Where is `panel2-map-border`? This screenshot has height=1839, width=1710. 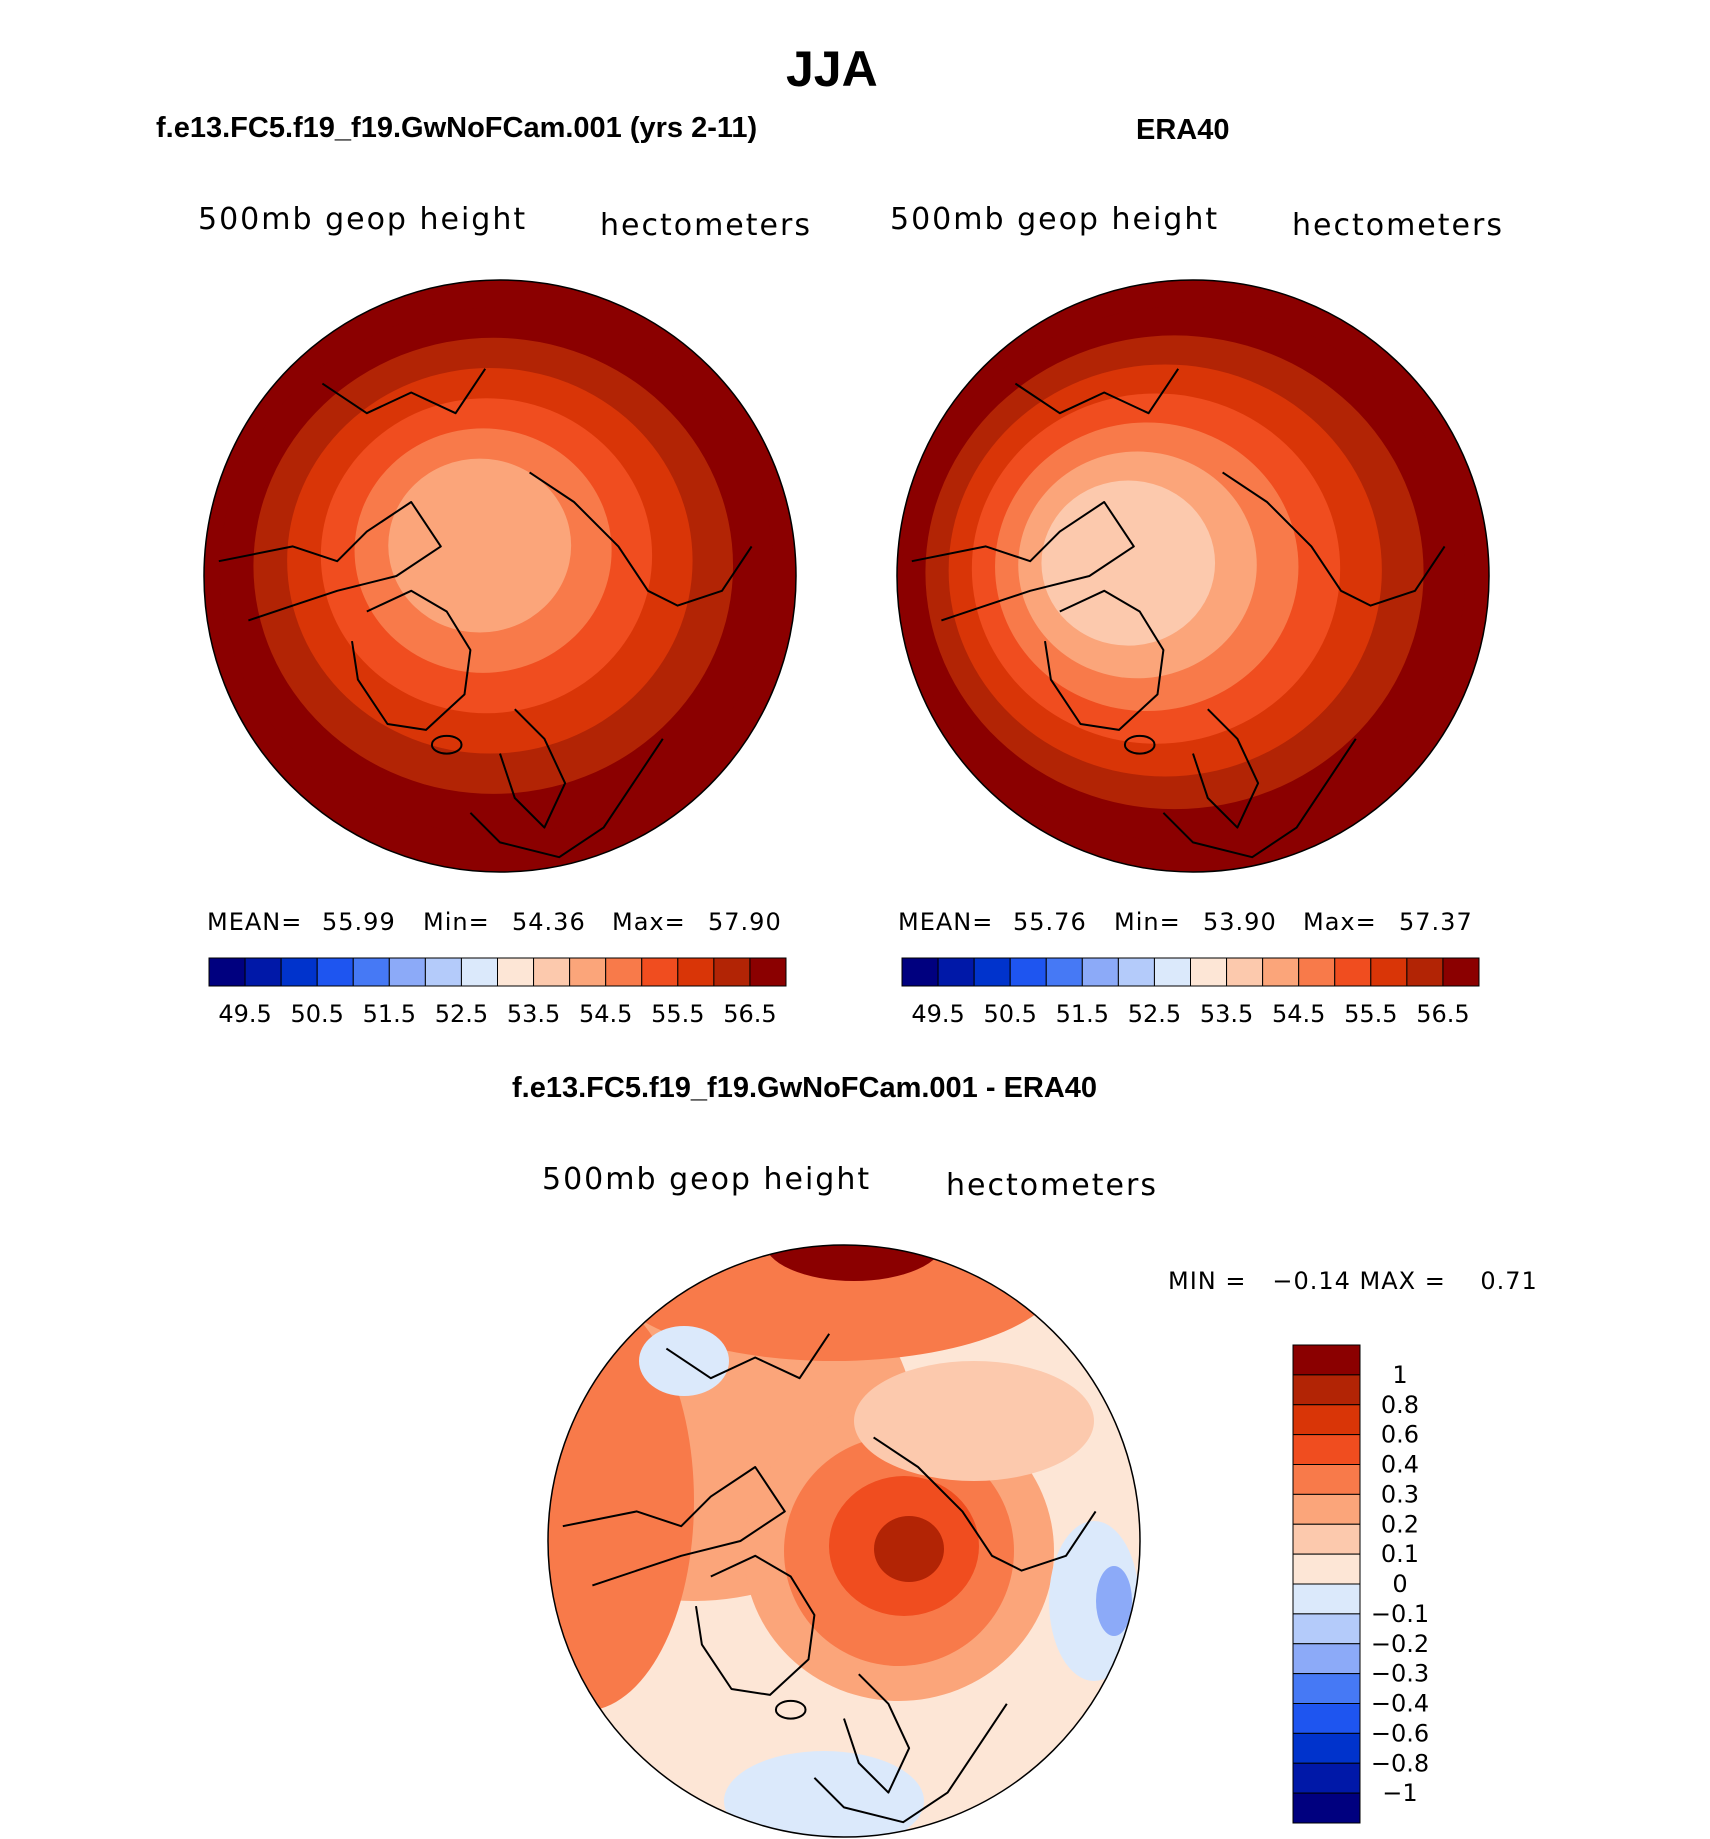 panel2-map-border is located at coordinates (1193, 576).